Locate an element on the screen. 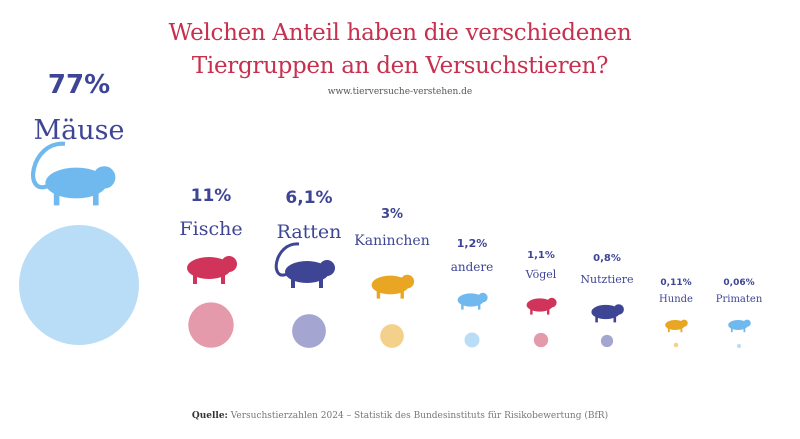 This screenshot has width=800, height=439. category-label: Primaten is located at coordinates (739, 299).